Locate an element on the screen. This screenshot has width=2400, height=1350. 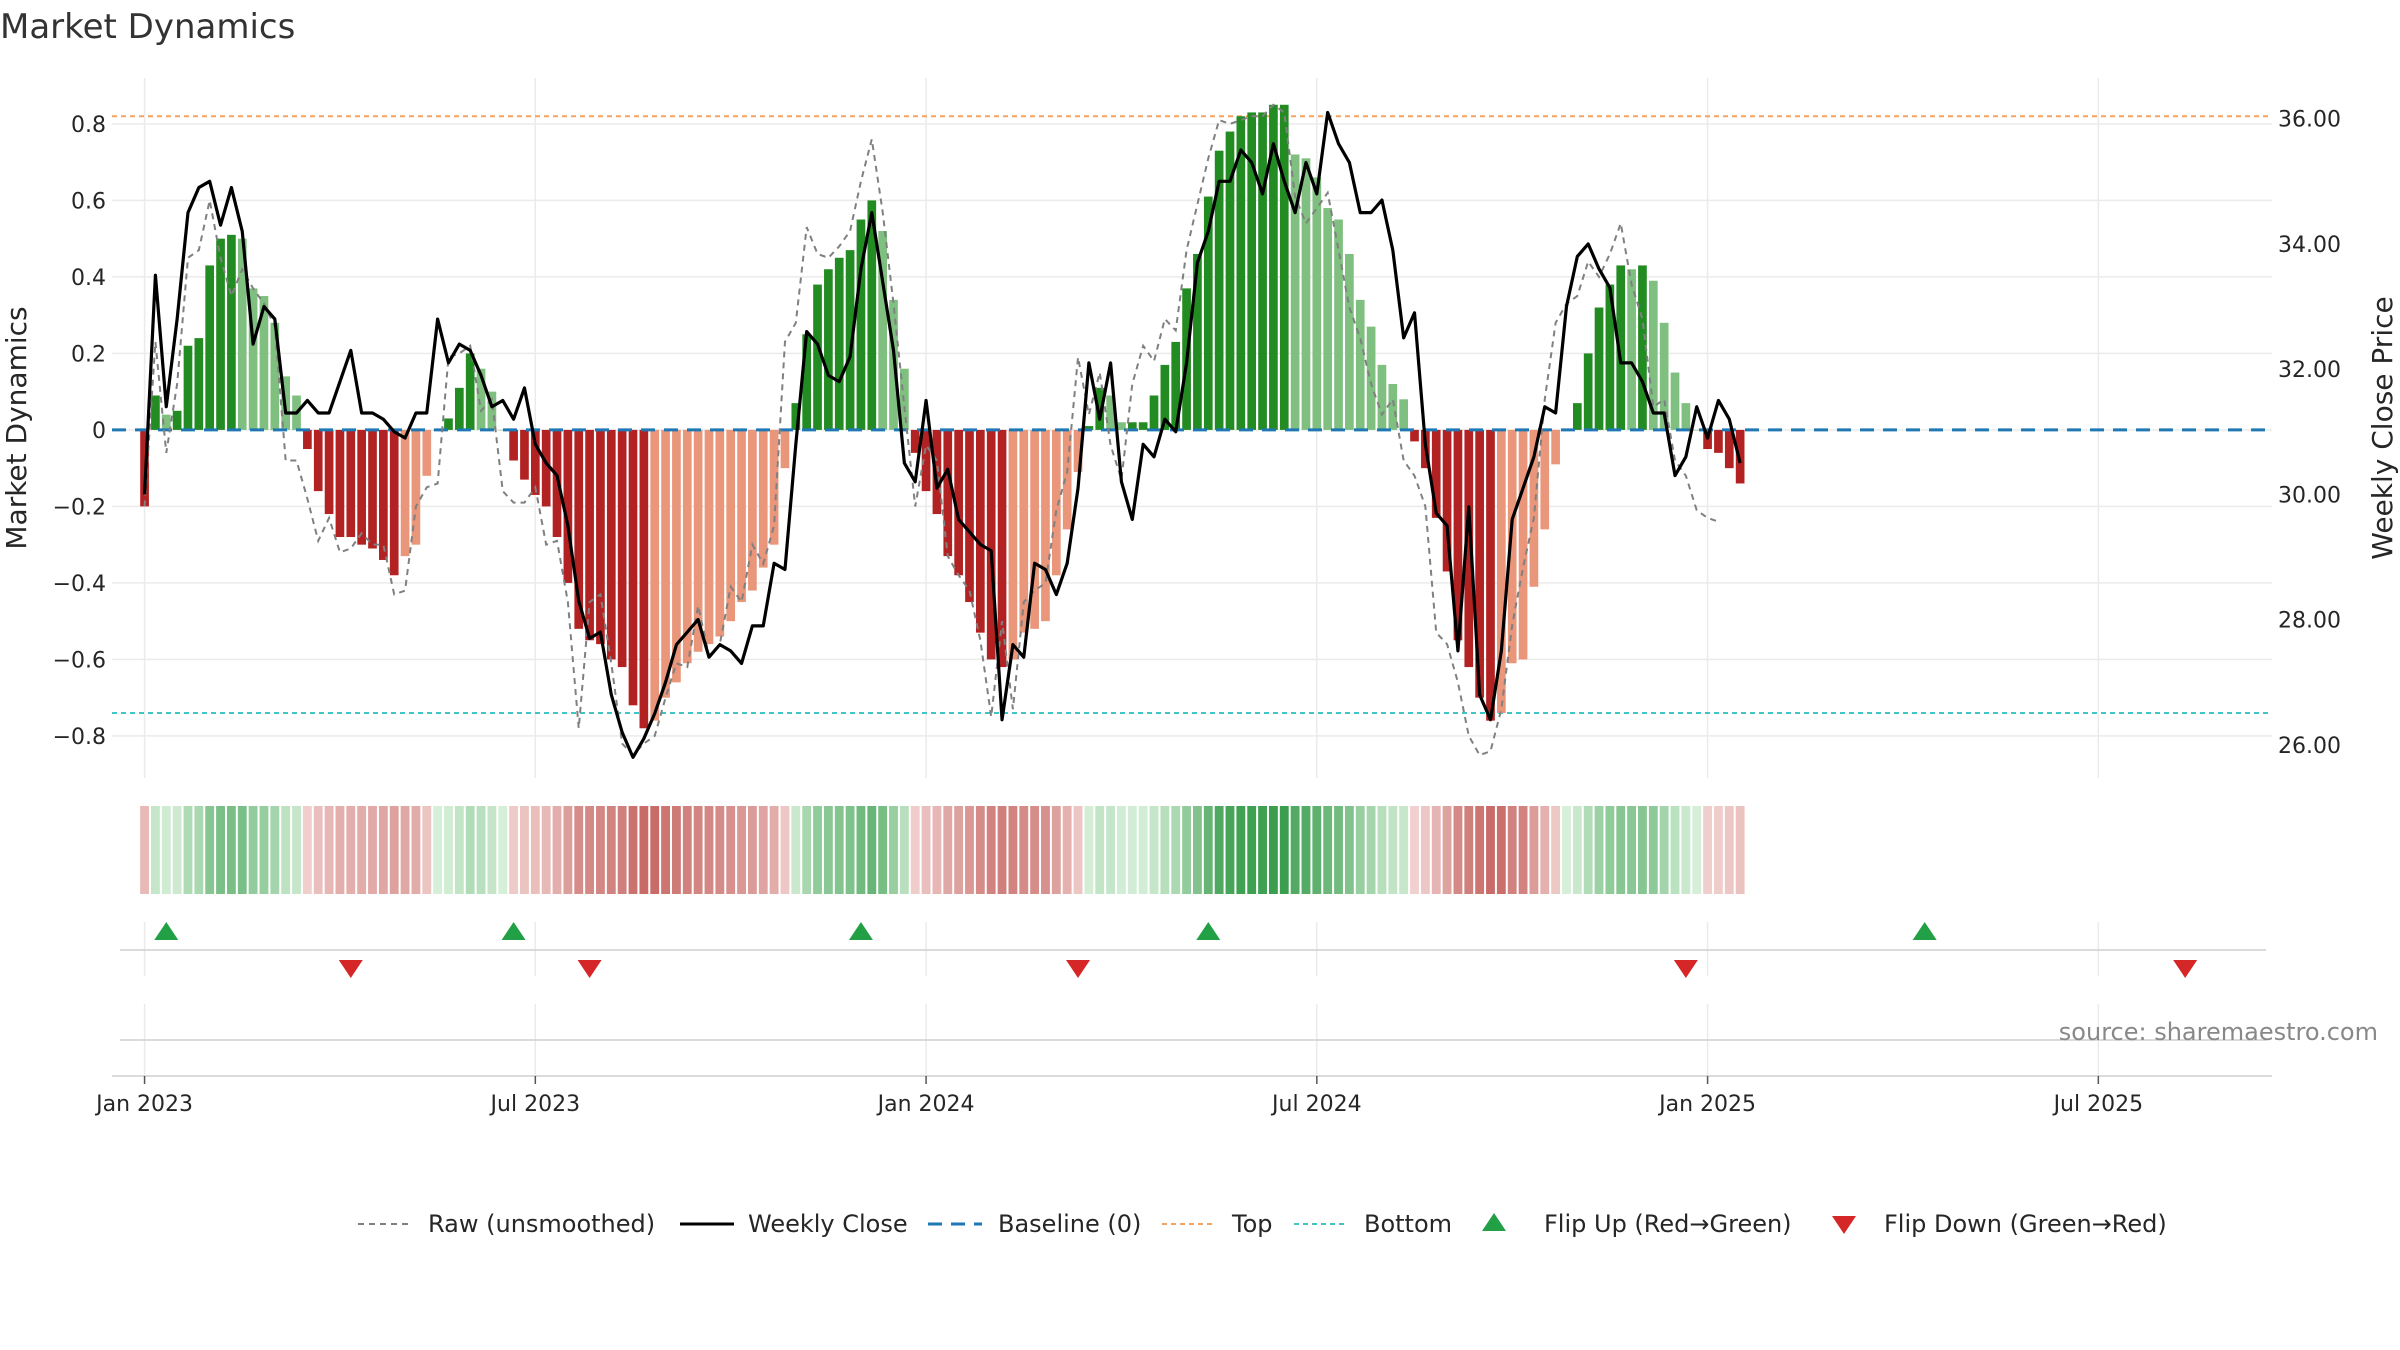
x-tick-label: Jan 2023 is located at coordinates (143, 1104).